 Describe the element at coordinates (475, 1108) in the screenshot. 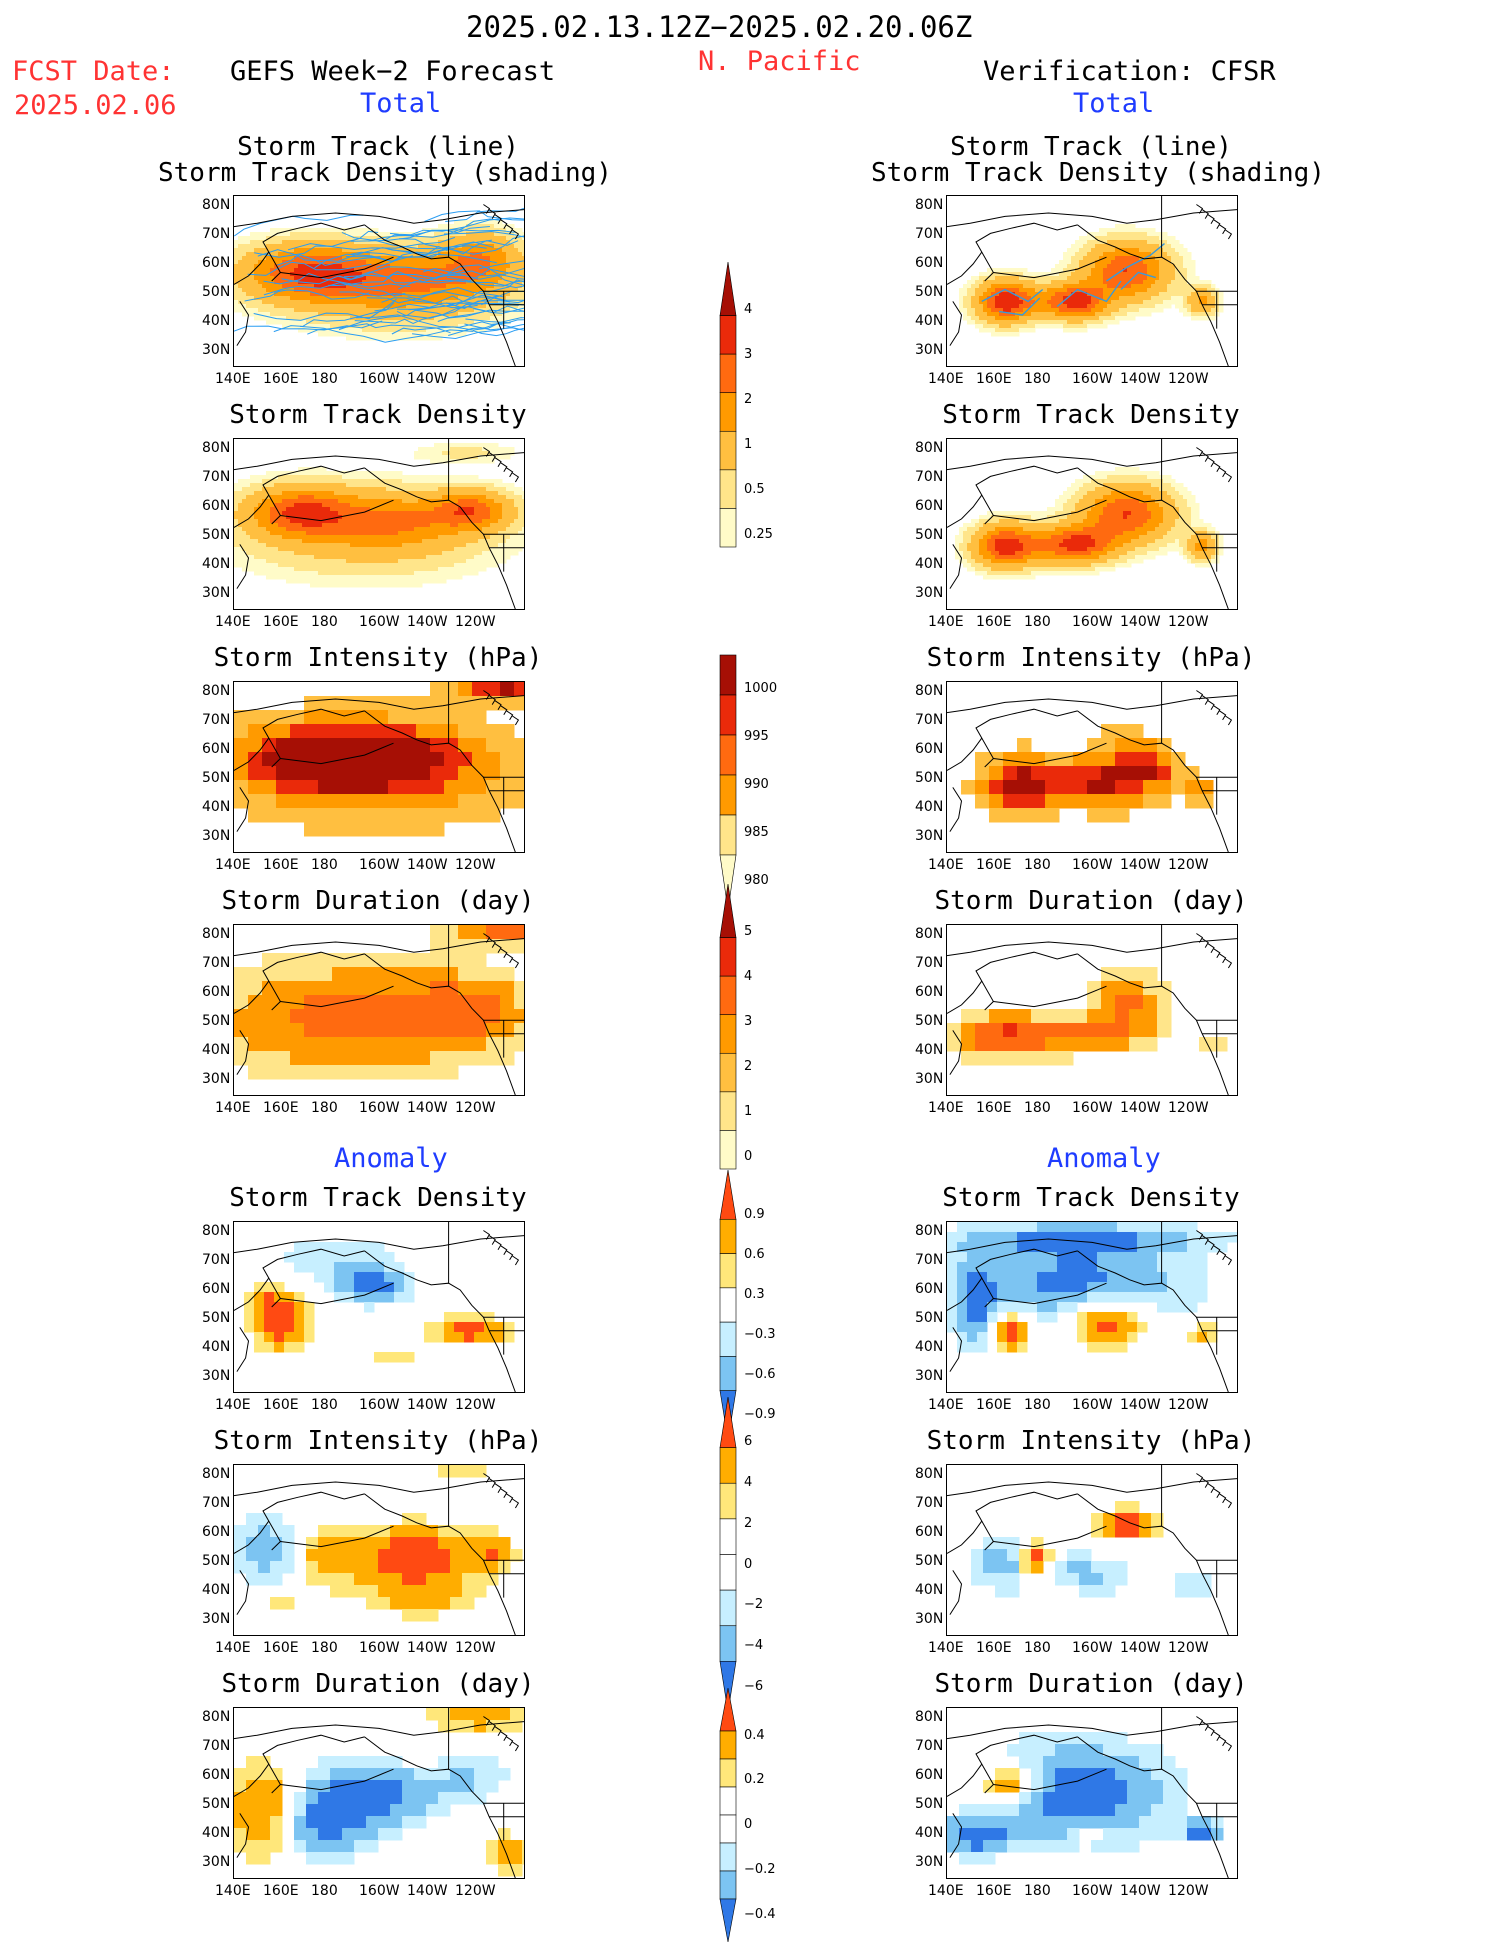

I see `lon-tick-label: 120W` at that location.